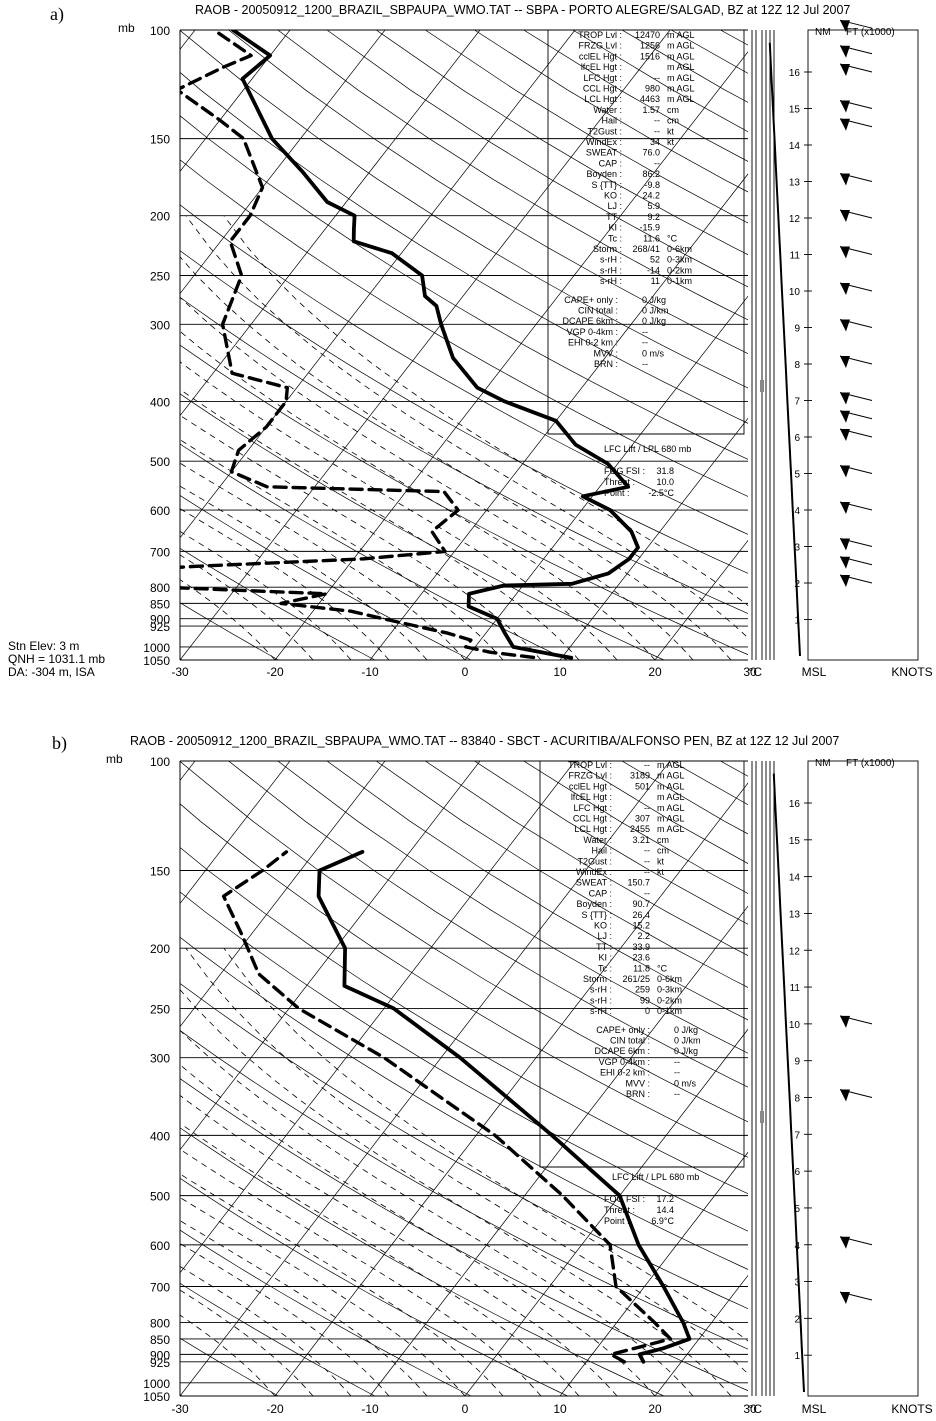 The height and width of the screenshot is (1421, 936). Describe the element at coordinates (653, 353) in the screenshot. I see `index-value: 0 m/s` at that location.